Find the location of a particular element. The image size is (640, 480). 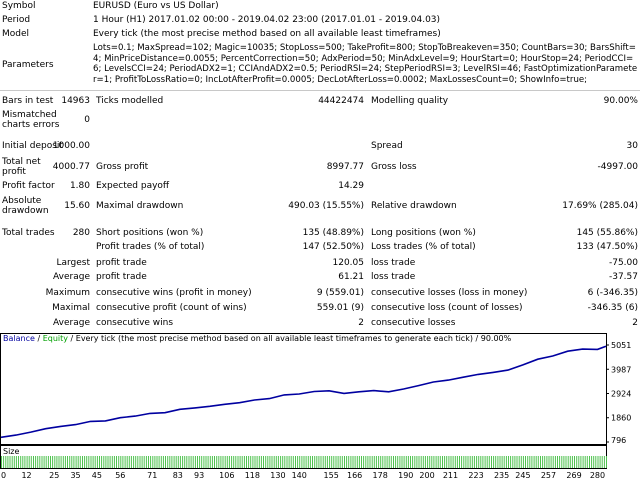

absdd-label-line1: Absolute is located at coordinates (22, 201).